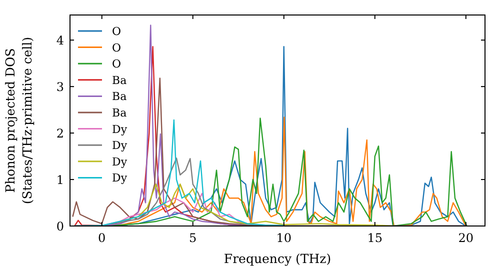 The image size is (500, 280). Describe the element at coordinates (60, 227) in the screenshot. I see `y-tick-label: 0` at that location.